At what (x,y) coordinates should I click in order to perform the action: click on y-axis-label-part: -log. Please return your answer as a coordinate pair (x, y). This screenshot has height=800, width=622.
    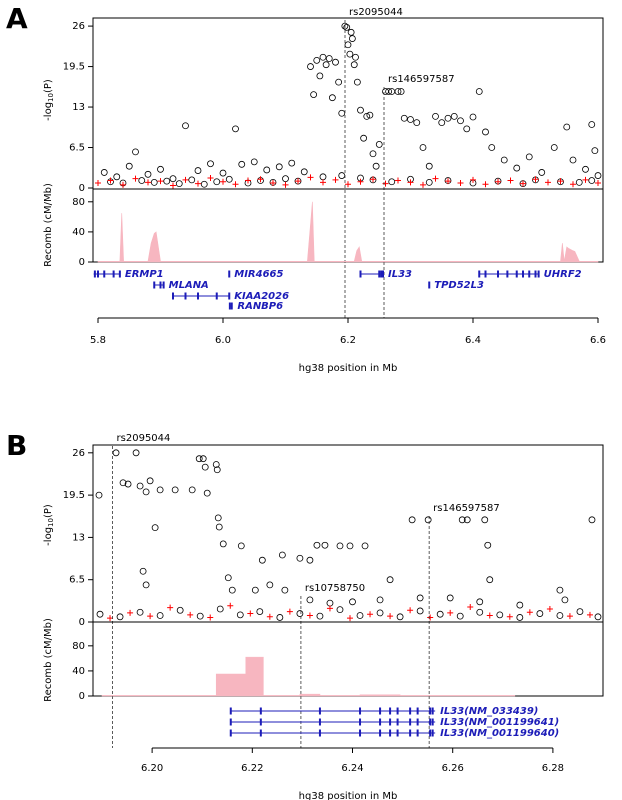
    Looking at the image, I should click on (48, 536).